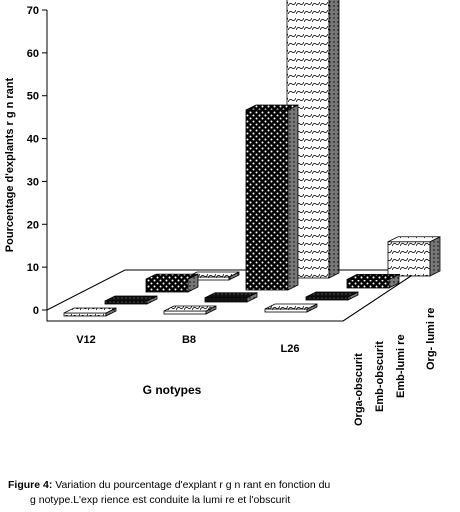 This screenshot has width=460, height=512. Describe the element at coordinates (172, 390) in the screenshot. I see `x-axis-label: G notypes` at that location.